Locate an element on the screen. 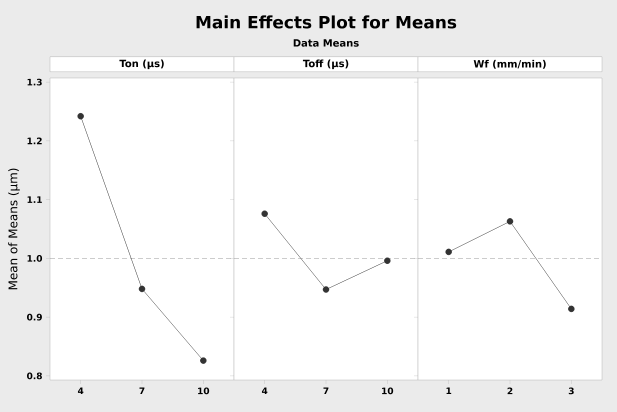 Image resolution: width=617 pixels, height=412 pixels. chart-title: Wf (mm/min) is located at coordinates (510, 64).